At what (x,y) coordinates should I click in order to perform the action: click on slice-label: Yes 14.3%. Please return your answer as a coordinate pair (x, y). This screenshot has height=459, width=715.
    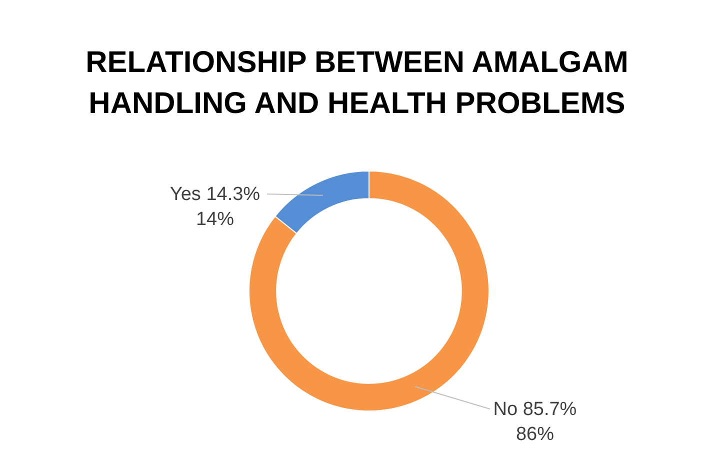
    Looking at the image, I should click on (215, 194).